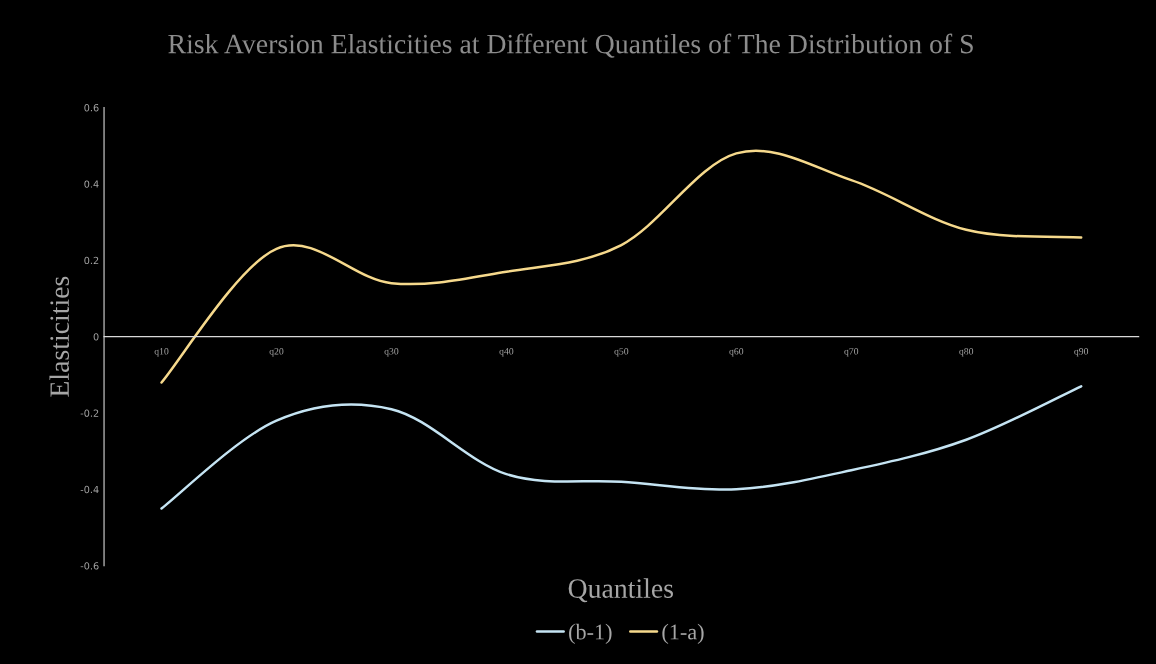 The width and height of the screenshot is (1156, 664). Describe the element at coordinates (161, 352) in the screenshot. I see `x-tick-label: q10` at that location.